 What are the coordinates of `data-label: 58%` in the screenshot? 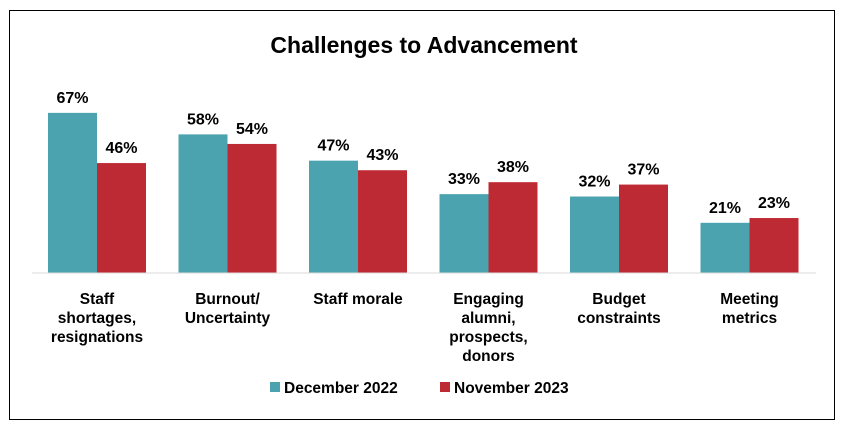 It's located at (203, 119).